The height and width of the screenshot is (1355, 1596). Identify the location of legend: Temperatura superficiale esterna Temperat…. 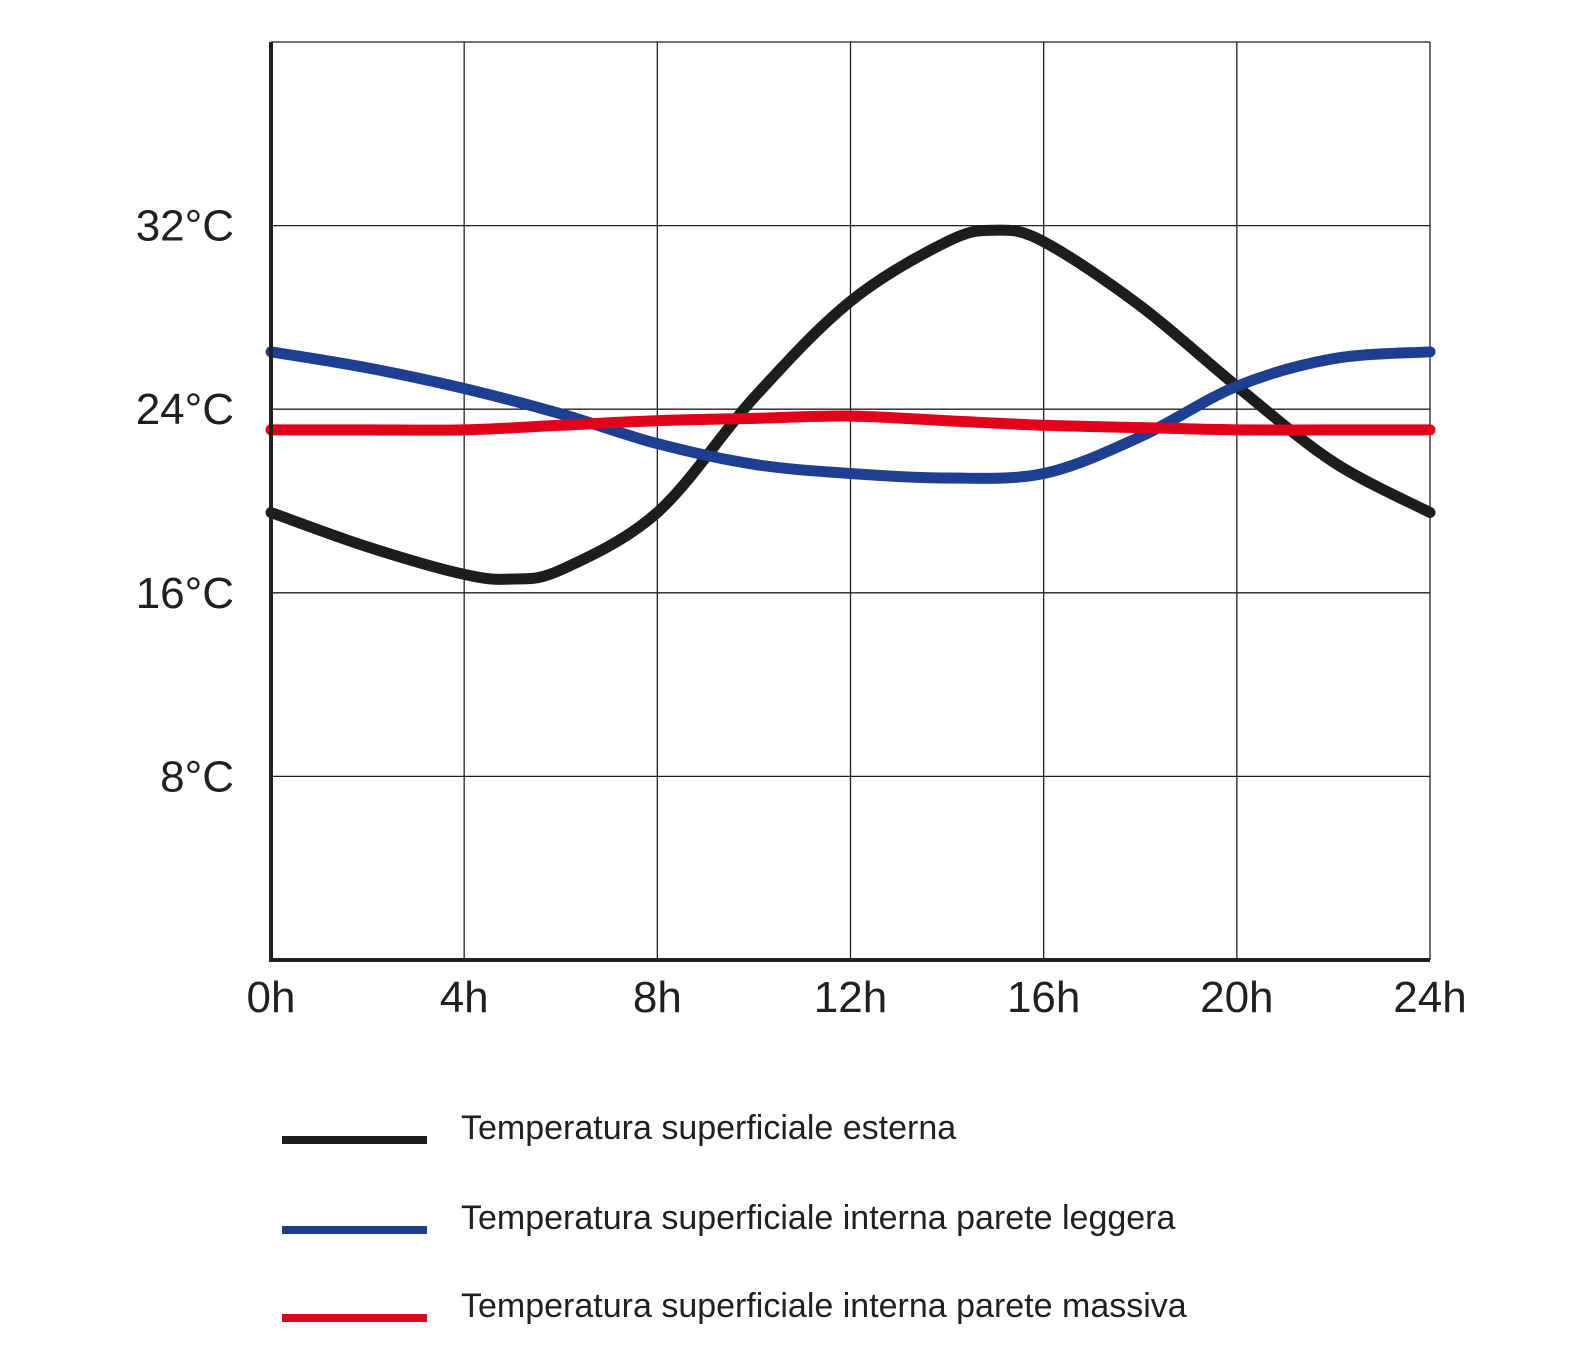
(734, 1217).